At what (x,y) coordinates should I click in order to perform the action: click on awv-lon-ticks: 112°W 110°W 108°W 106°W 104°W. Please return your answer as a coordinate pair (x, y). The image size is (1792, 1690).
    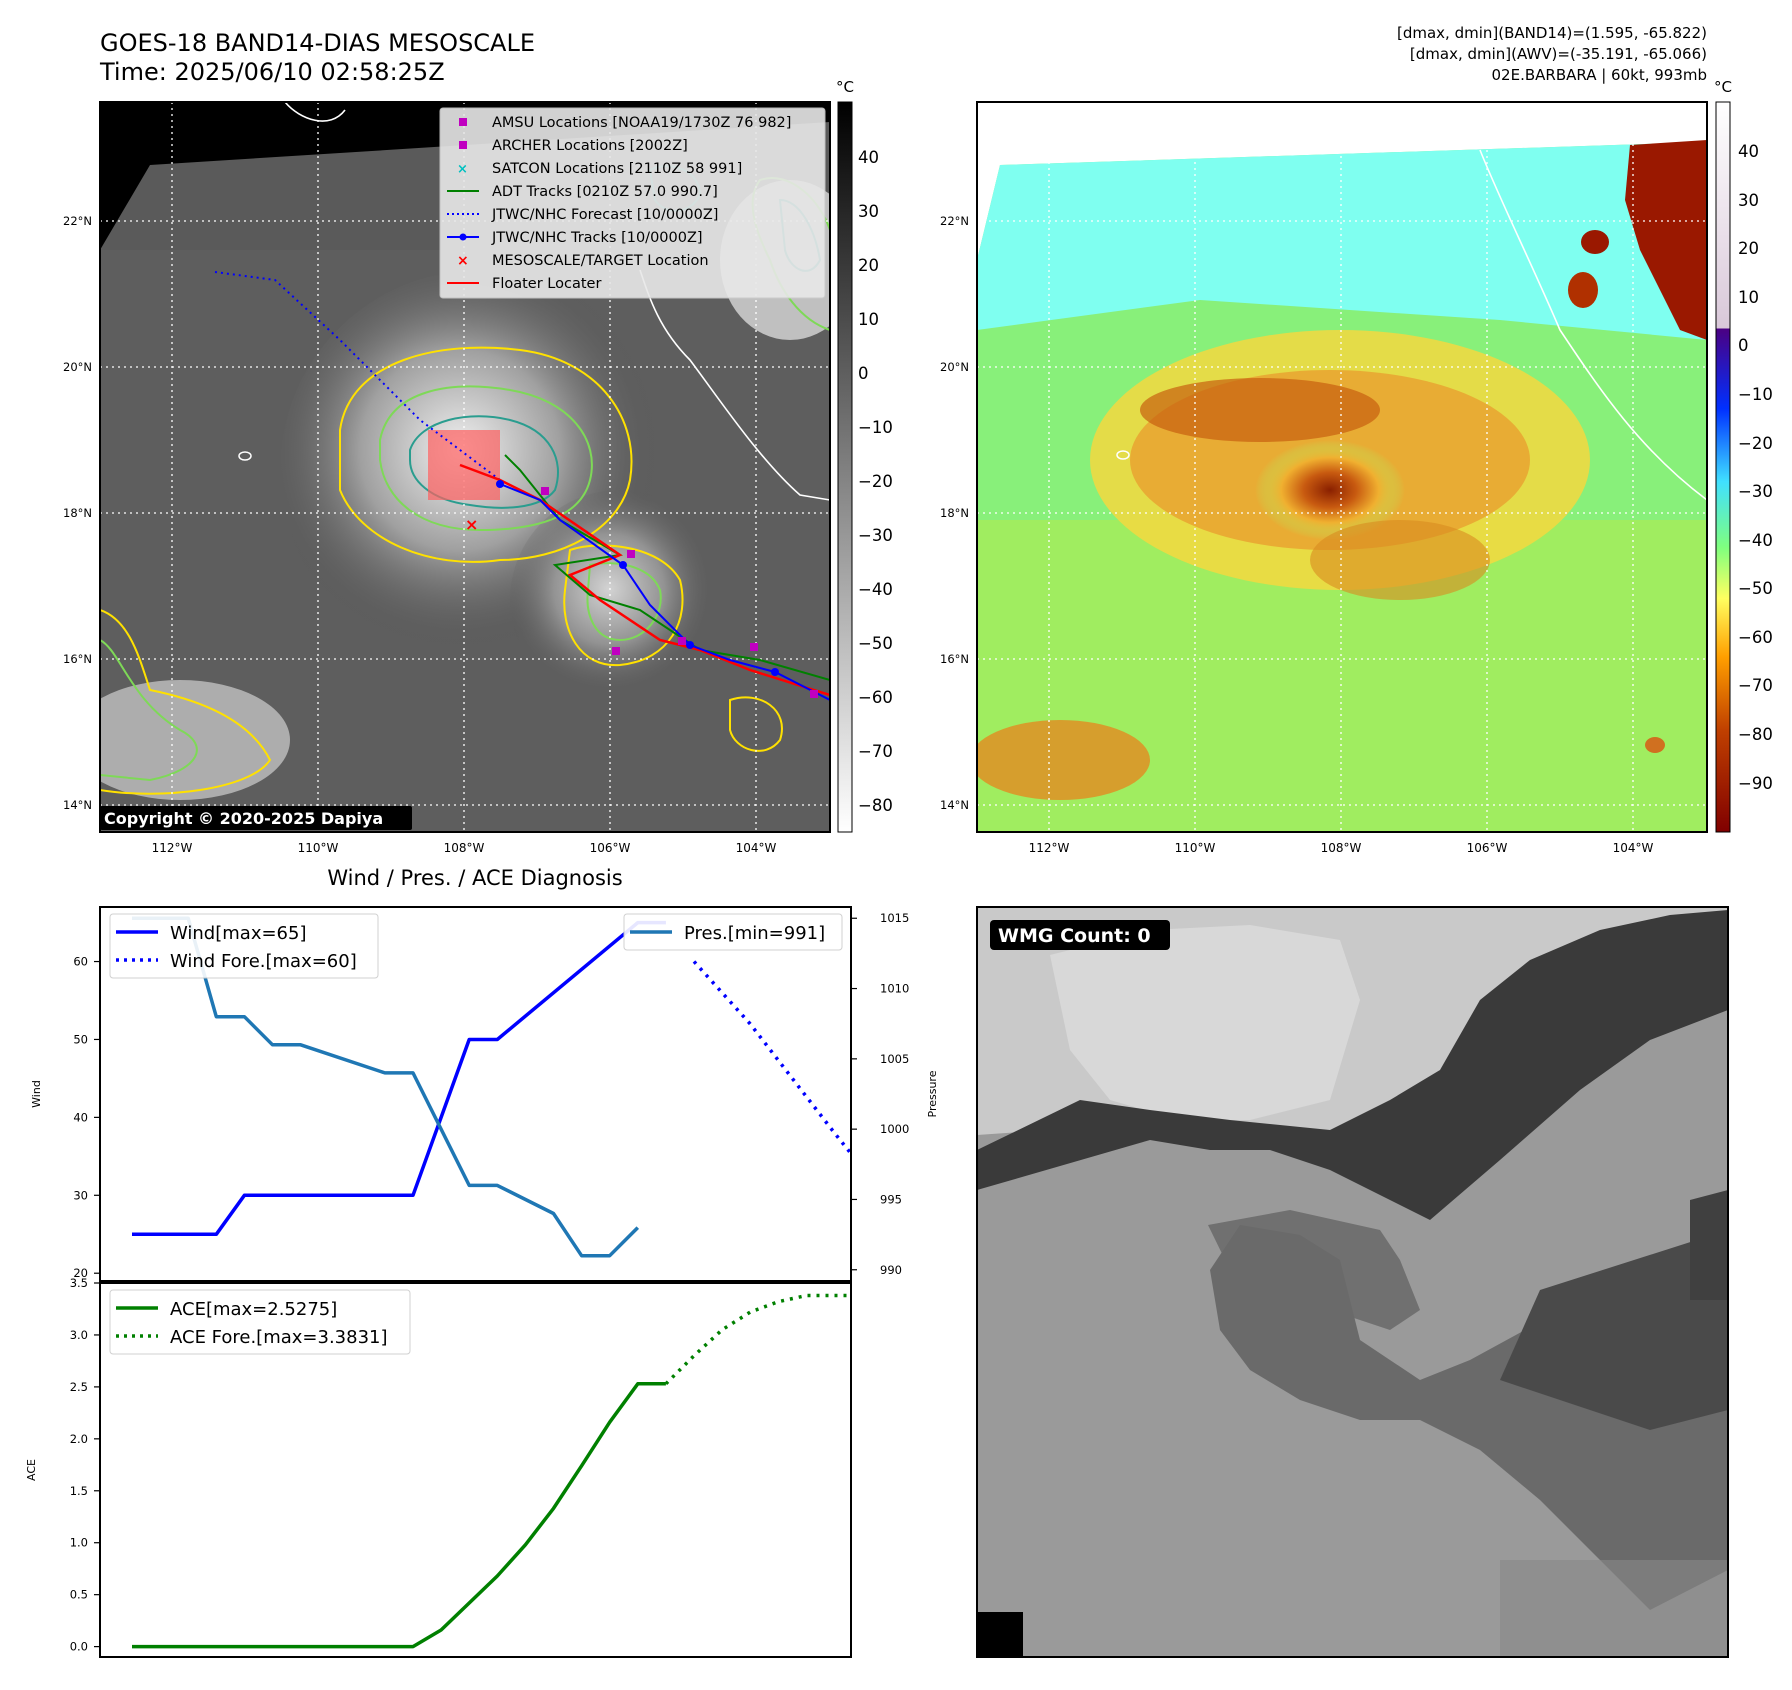
    Looking at the image, I should click on (1341, 848).